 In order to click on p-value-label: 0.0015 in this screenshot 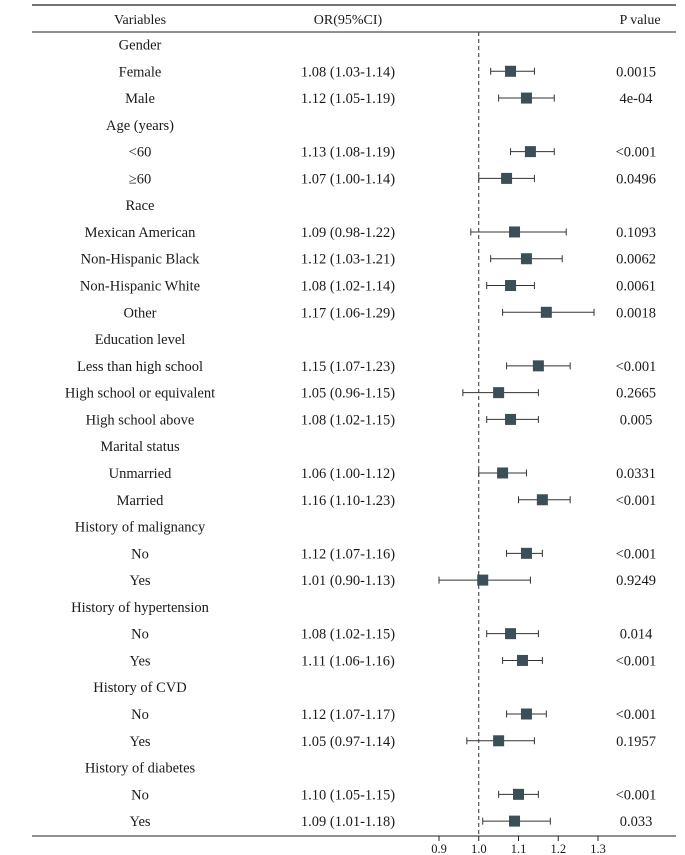, I will do `click(636, 72)`.